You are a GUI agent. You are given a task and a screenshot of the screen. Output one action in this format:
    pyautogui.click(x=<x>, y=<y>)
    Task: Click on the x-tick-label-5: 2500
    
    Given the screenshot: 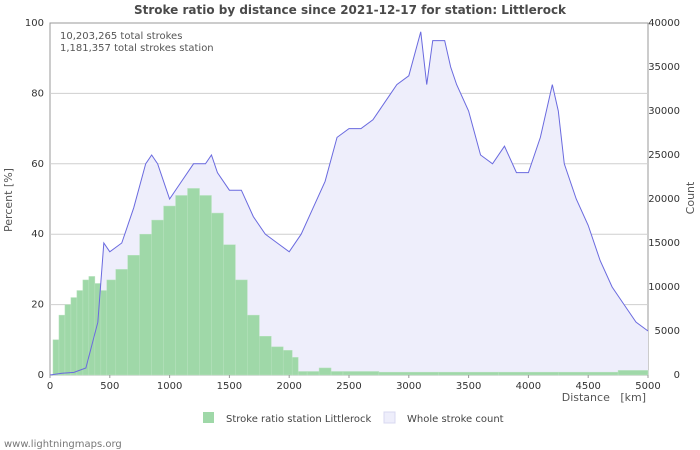 What is the action you would take?
    pyautogui.click(x=348, y=386)
    